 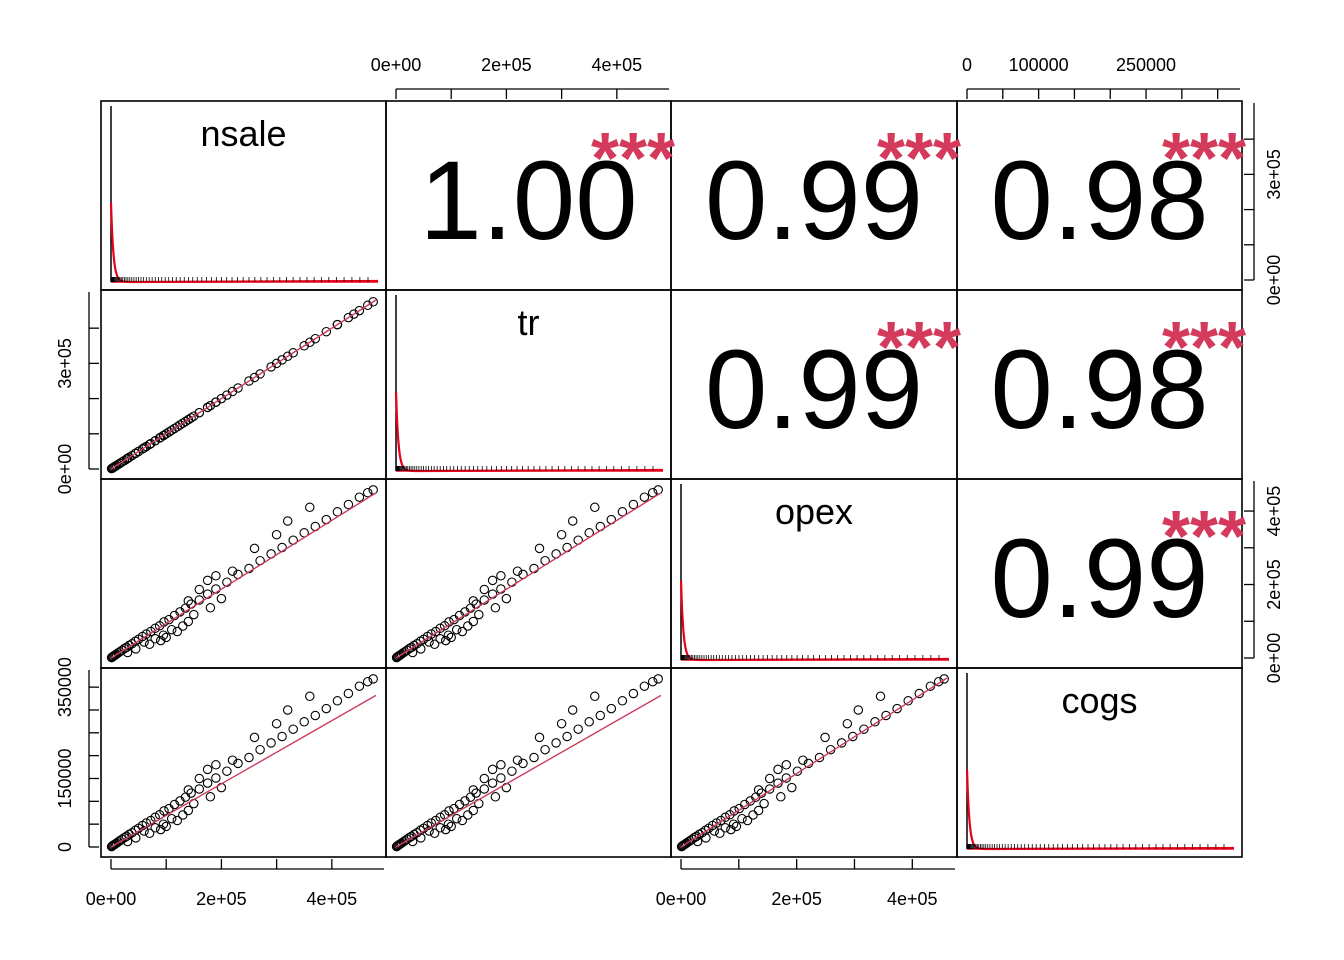 What do you see at coordinates (814, 389) in the screenshot?
I see `correlation-value-r1-c2: 0.99` at bounding box center [814, 389].